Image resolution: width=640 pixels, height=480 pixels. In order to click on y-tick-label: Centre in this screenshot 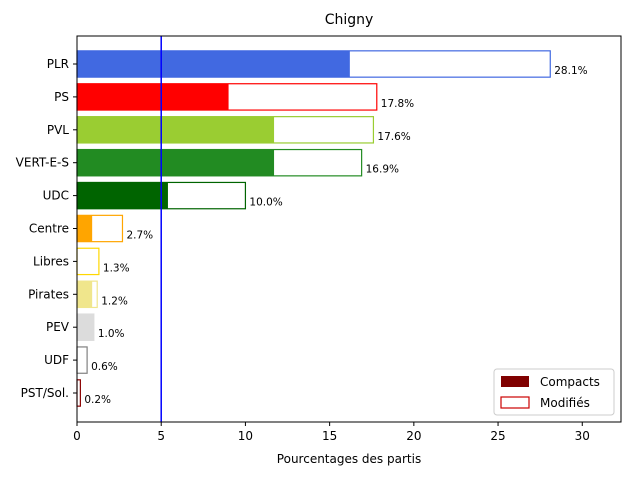, I will do `click(49, 229)`.